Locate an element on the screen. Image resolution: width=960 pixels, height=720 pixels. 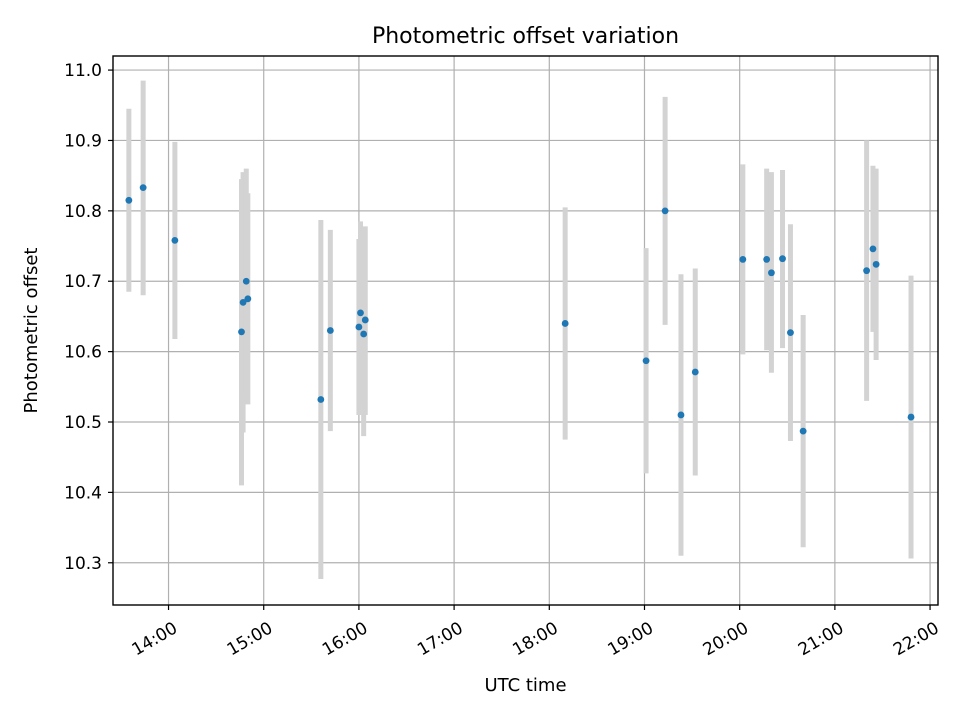
x-tick-label: 22:00 is located at coordinates (916, 639).